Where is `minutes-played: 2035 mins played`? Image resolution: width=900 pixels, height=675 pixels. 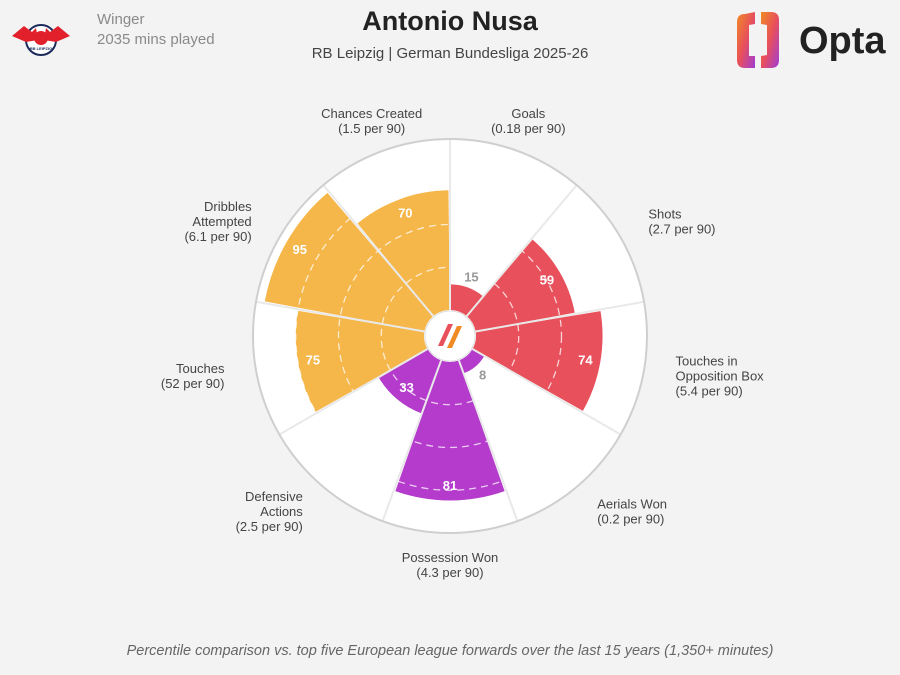 minutes-played: 2035 mins played is located at coordinates (156, 39).